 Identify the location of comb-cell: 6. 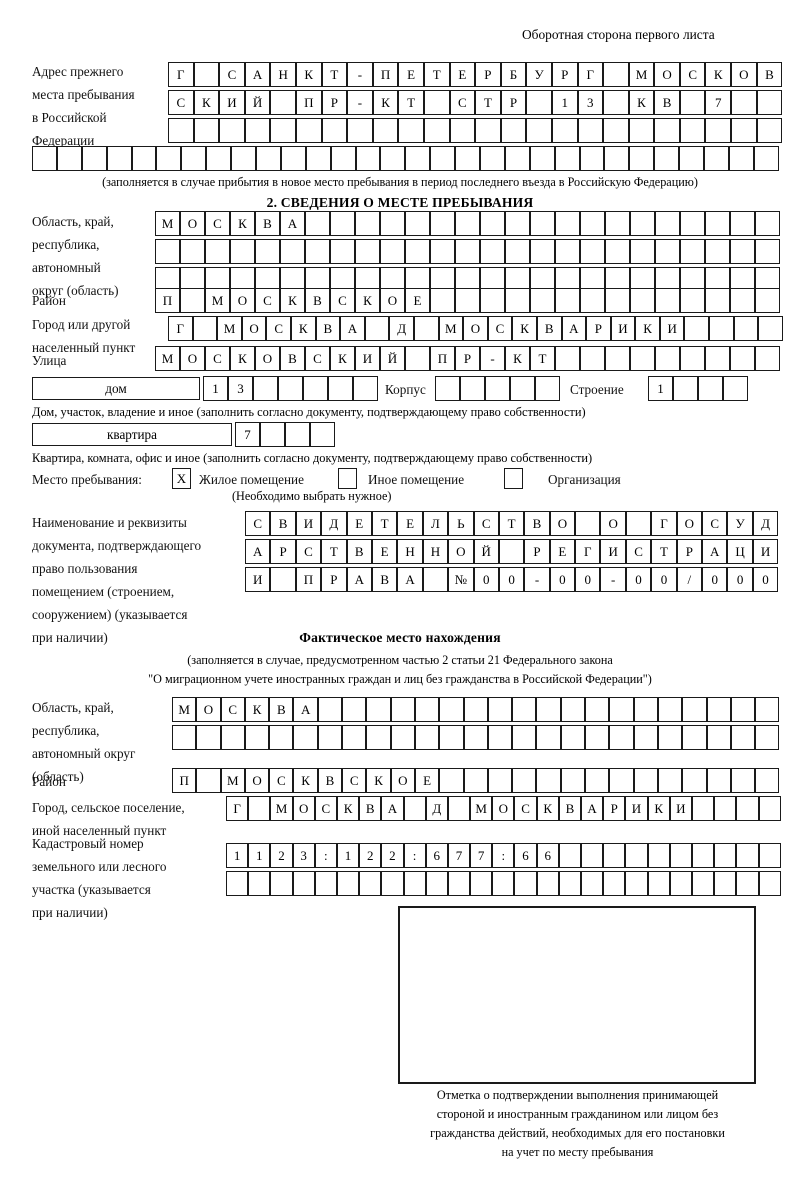
(525, 855).